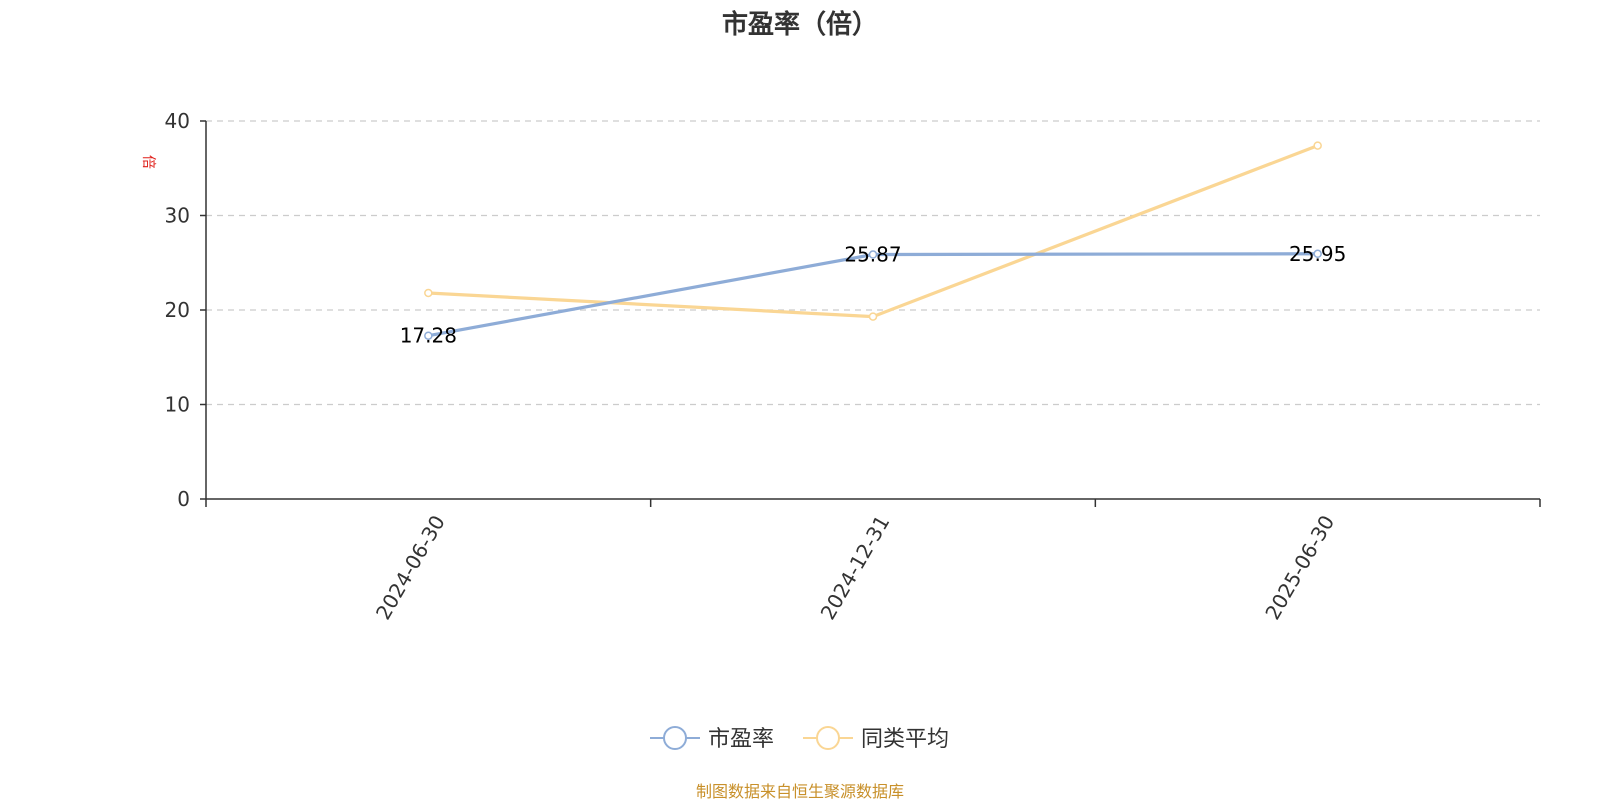  Describe the element at coordinates (177, 405) in the screenshot. I see `y-tick-label: 10` at that location.